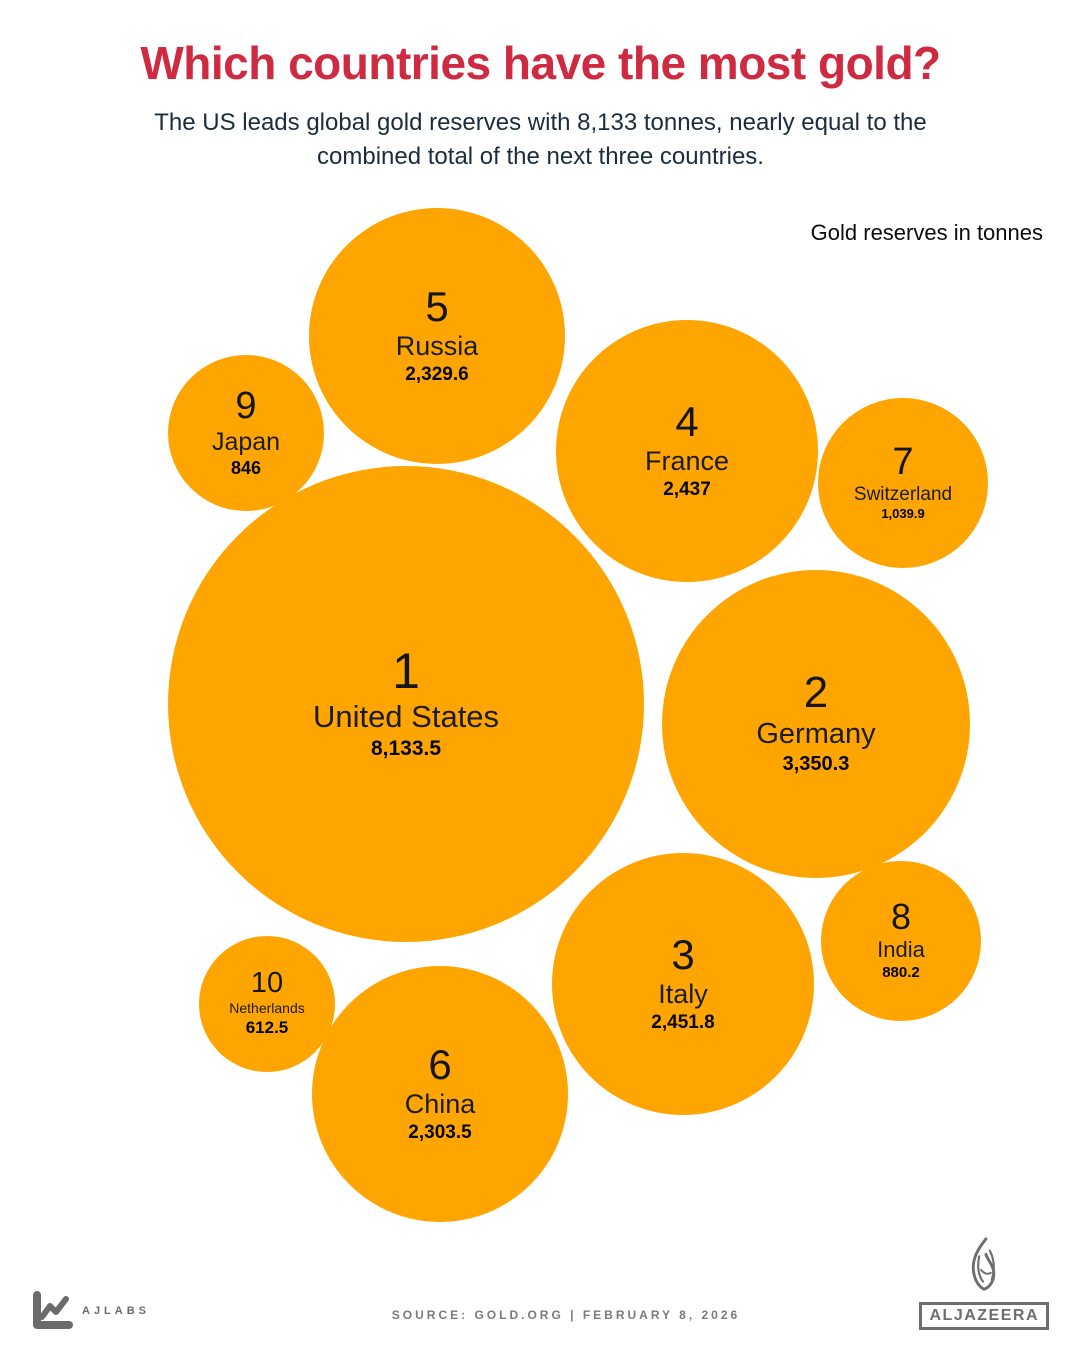  I want to click on aljazeera-wordmark: ALJAZEERA, so click(984, 1316).